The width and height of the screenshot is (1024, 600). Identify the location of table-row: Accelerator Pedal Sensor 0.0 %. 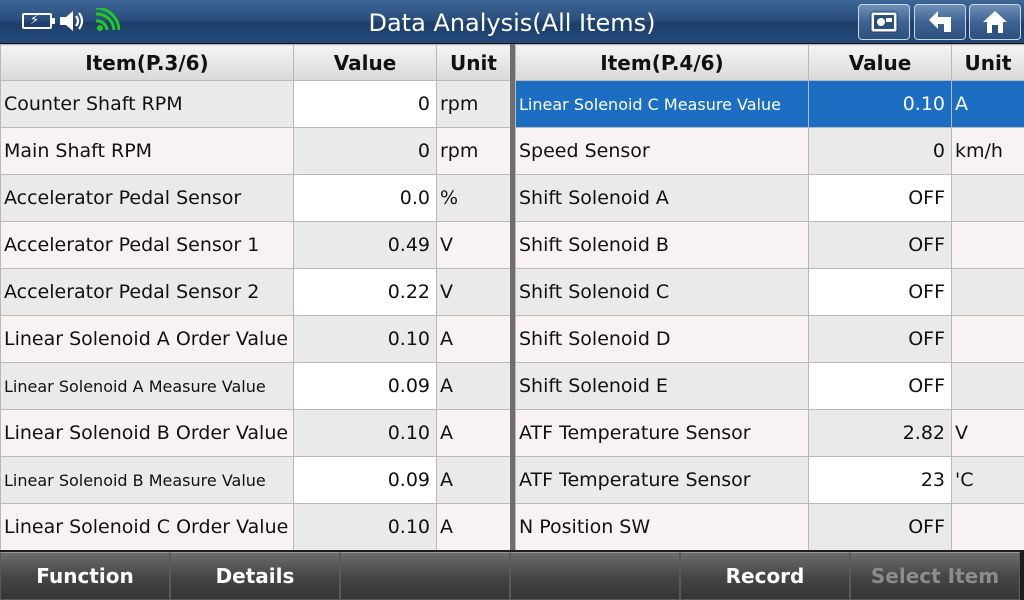
(255, 198).